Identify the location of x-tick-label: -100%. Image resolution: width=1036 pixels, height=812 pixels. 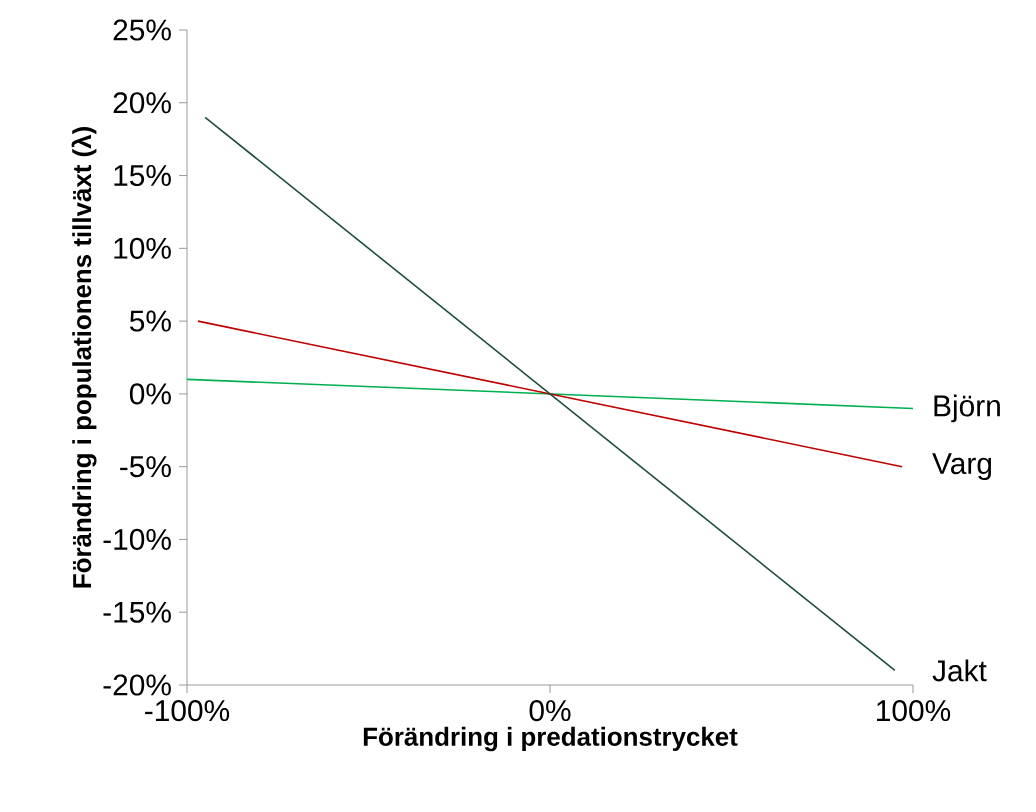
(187, 711).